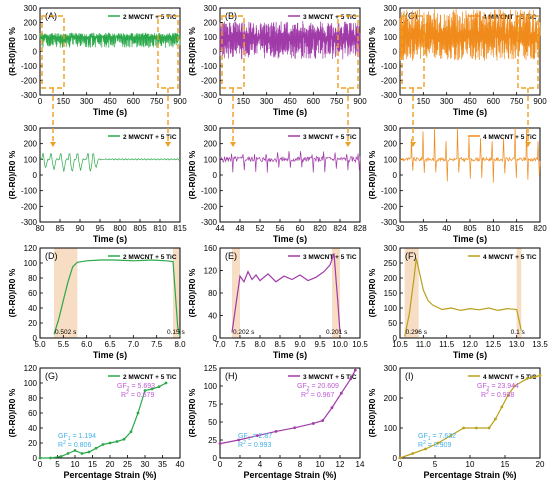  What do you see at coordinates (517, 228) in the screenshot?
I see `x-tick-label: 815` at bounding box center [517, 228].